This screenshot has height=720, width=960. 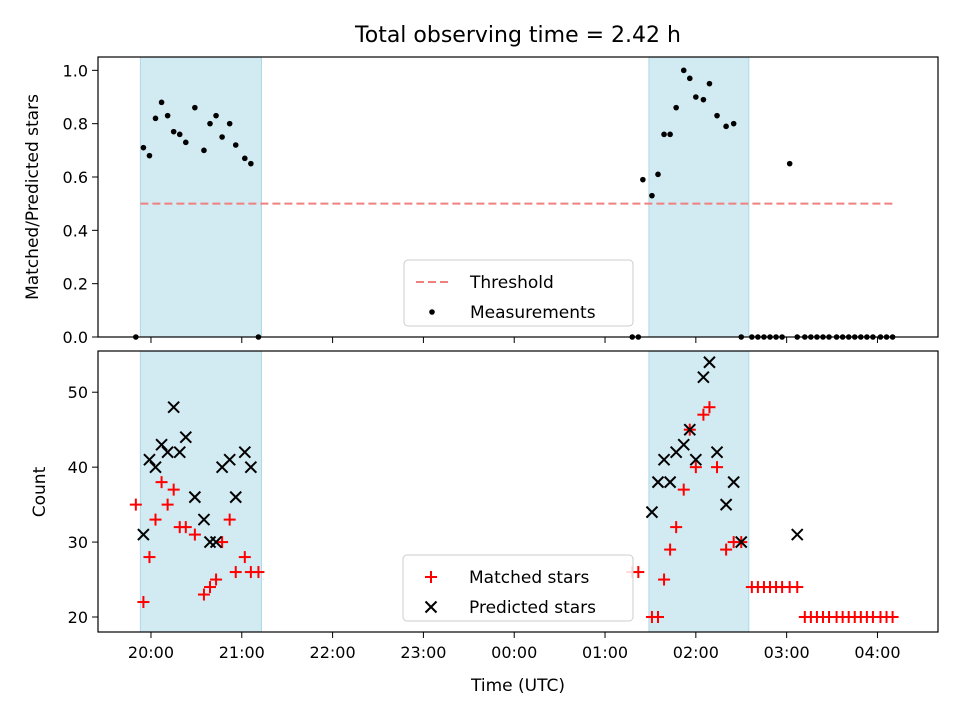 What do you see at coordinates (333, 652) in the screenshot?
I see `x-tick-label: 22:00` at bounding box center [333, 652].